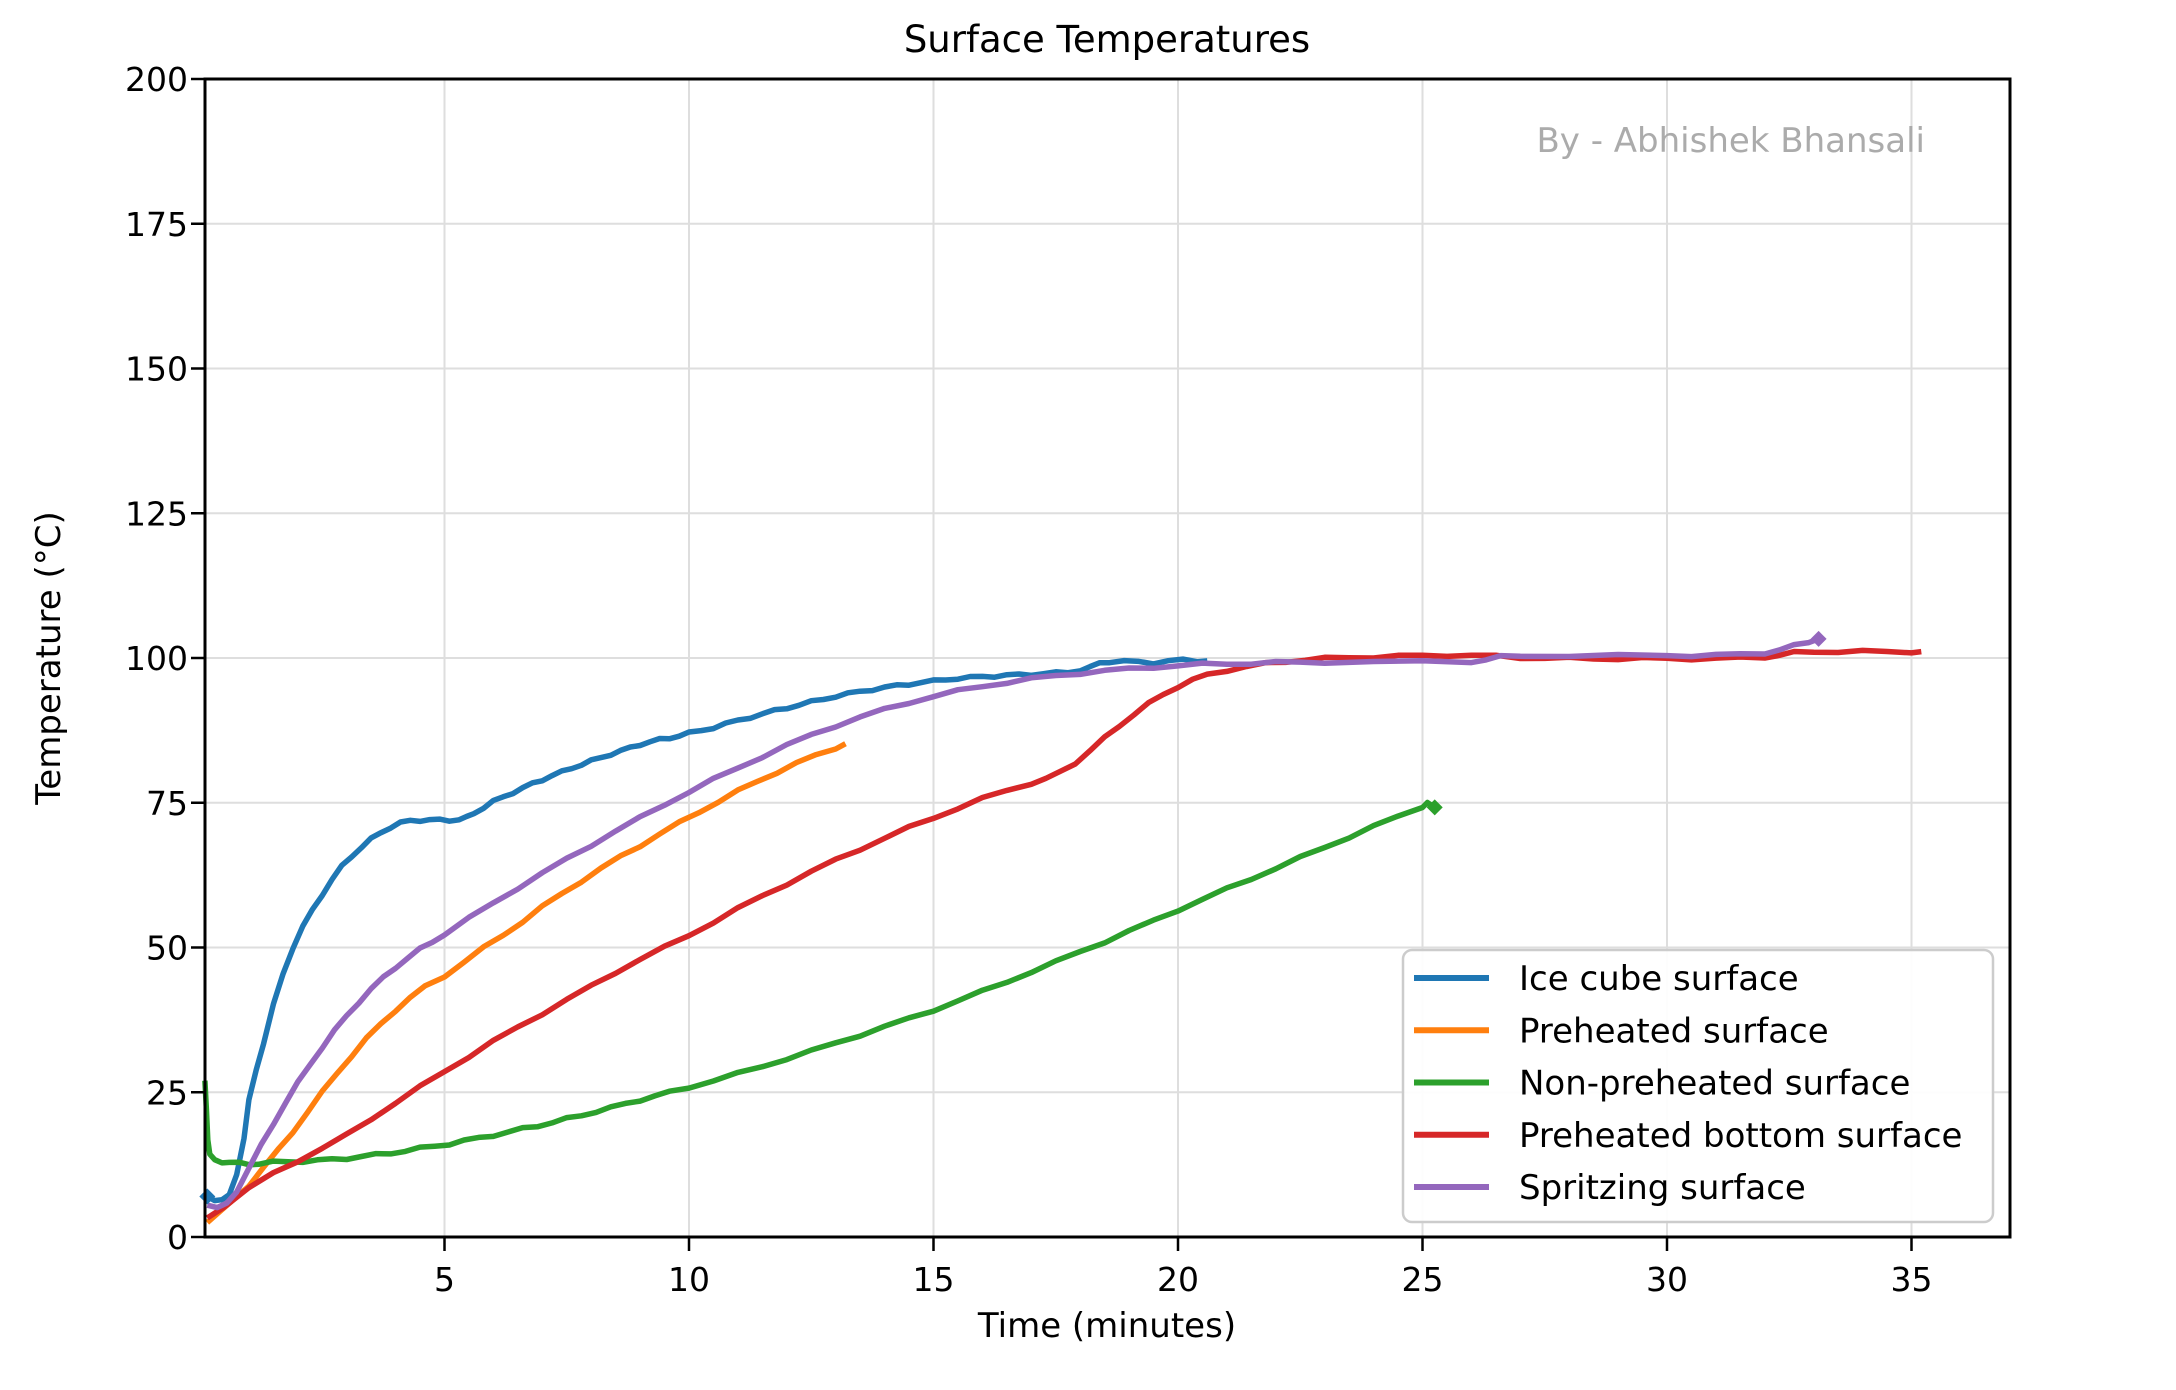 The width and height of the screenshot is (2176, 1390). Describe the element at coordinates (1912, 1279) in the screenshot. I see `x-tick-label: 35` at that location.